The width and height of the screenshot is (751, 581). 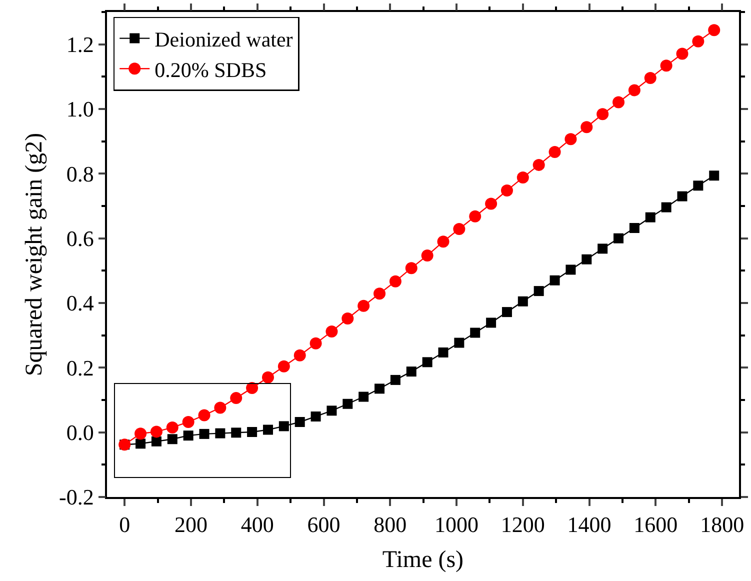 What do you see at coordinates (323, 525) in the screenshot?
I see `x-tick-label: 600` at bounding box center [323, 525].